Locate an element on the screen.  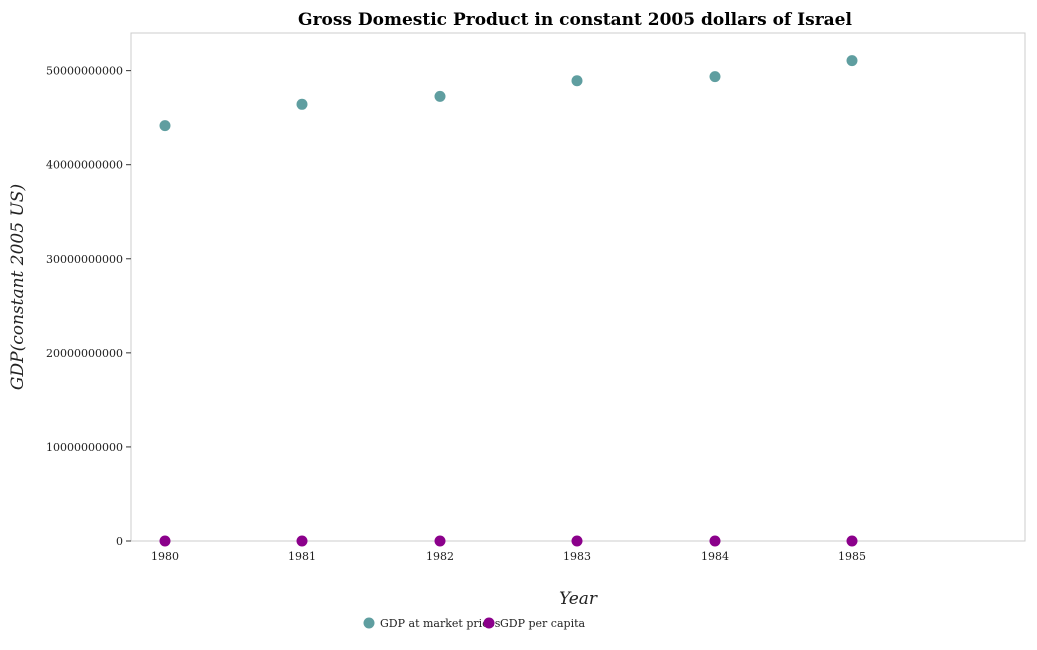
point-gdp-per-capita-1982 is located at coordinates (440, 541).